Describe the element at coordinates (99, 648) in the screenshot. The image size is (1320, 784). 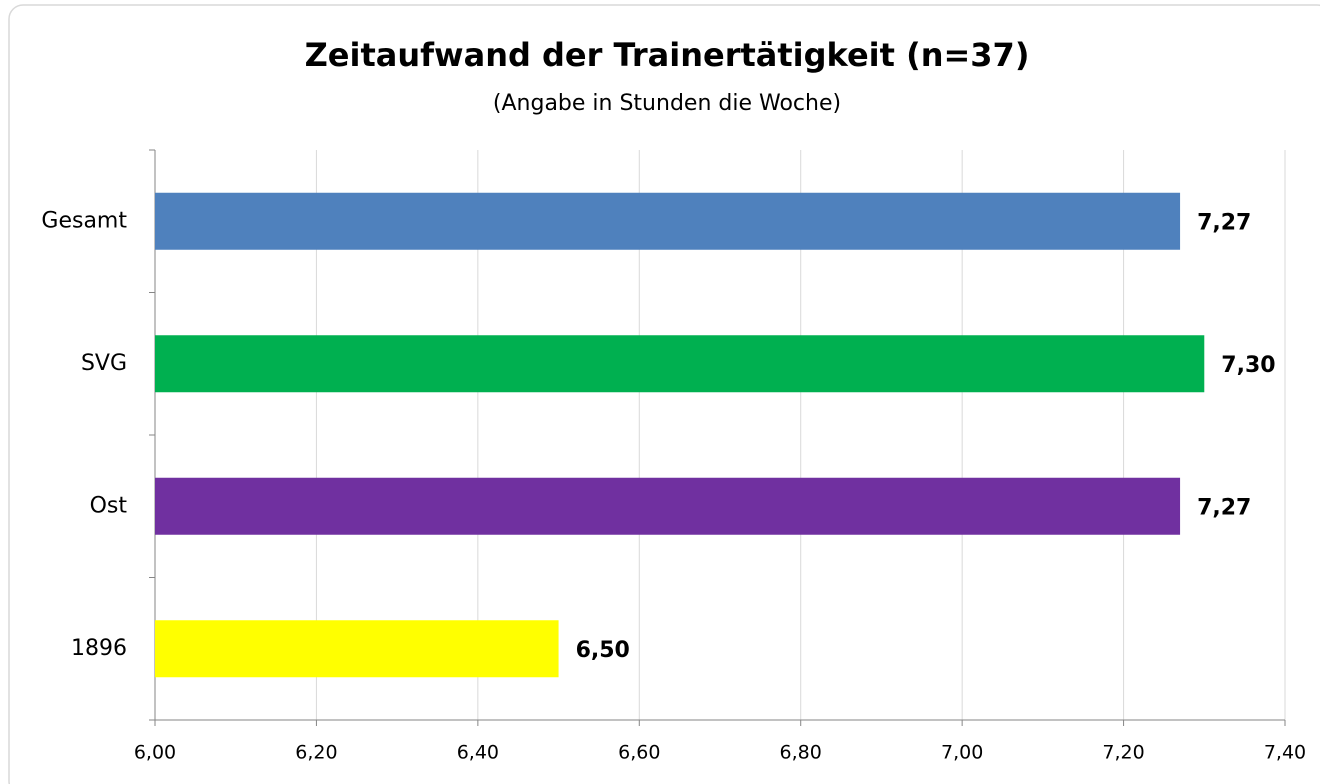
I see `y-tick-label: 1896` at that location.